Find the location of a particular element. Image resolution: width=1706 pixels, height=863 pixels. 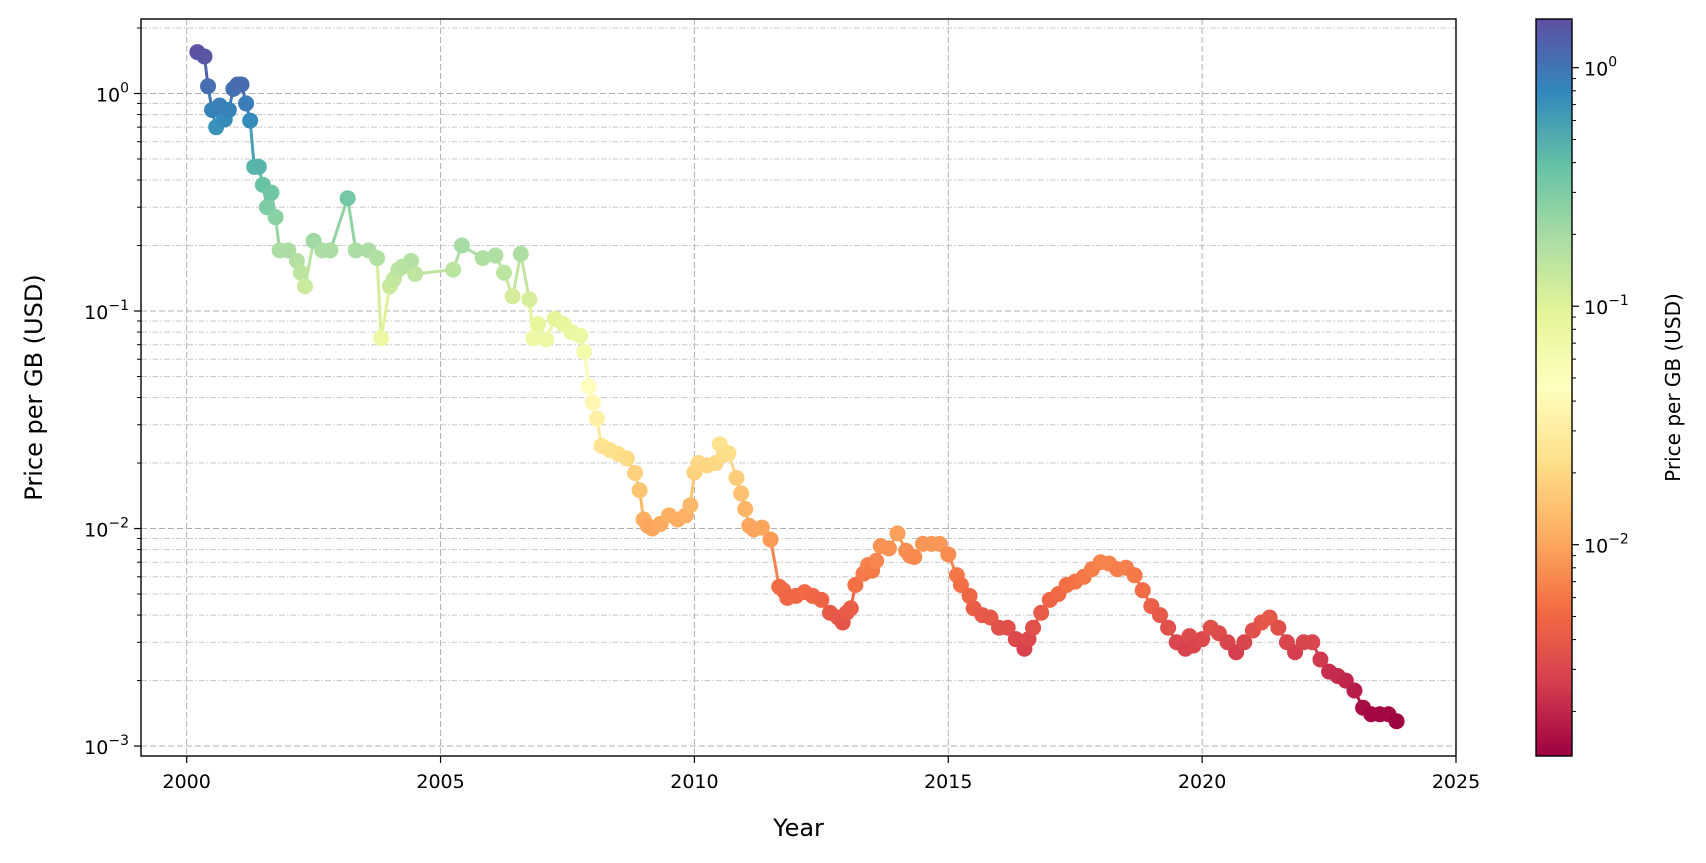

y-axis-label: Price per GB (USD) is located at coordinates (34, 387).